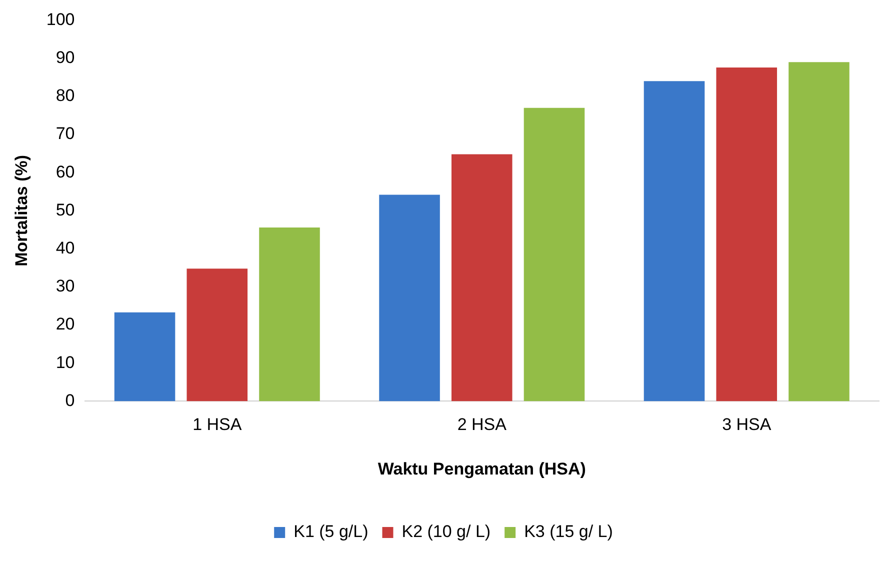 Image resolution: width=889 pixels, height=561 pixels. I want to click on legend-label: K3 (15 g/ L), so click(568, 532).